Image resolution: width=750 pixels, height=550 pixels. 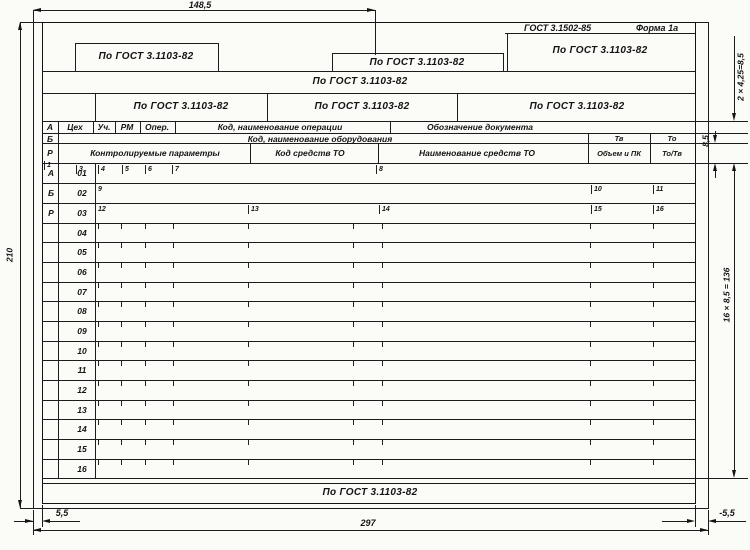 What do you see at coordinates (253, 209) in the screenshot?
I see `col-tick-13: 13` at bounding box center [253, 209].